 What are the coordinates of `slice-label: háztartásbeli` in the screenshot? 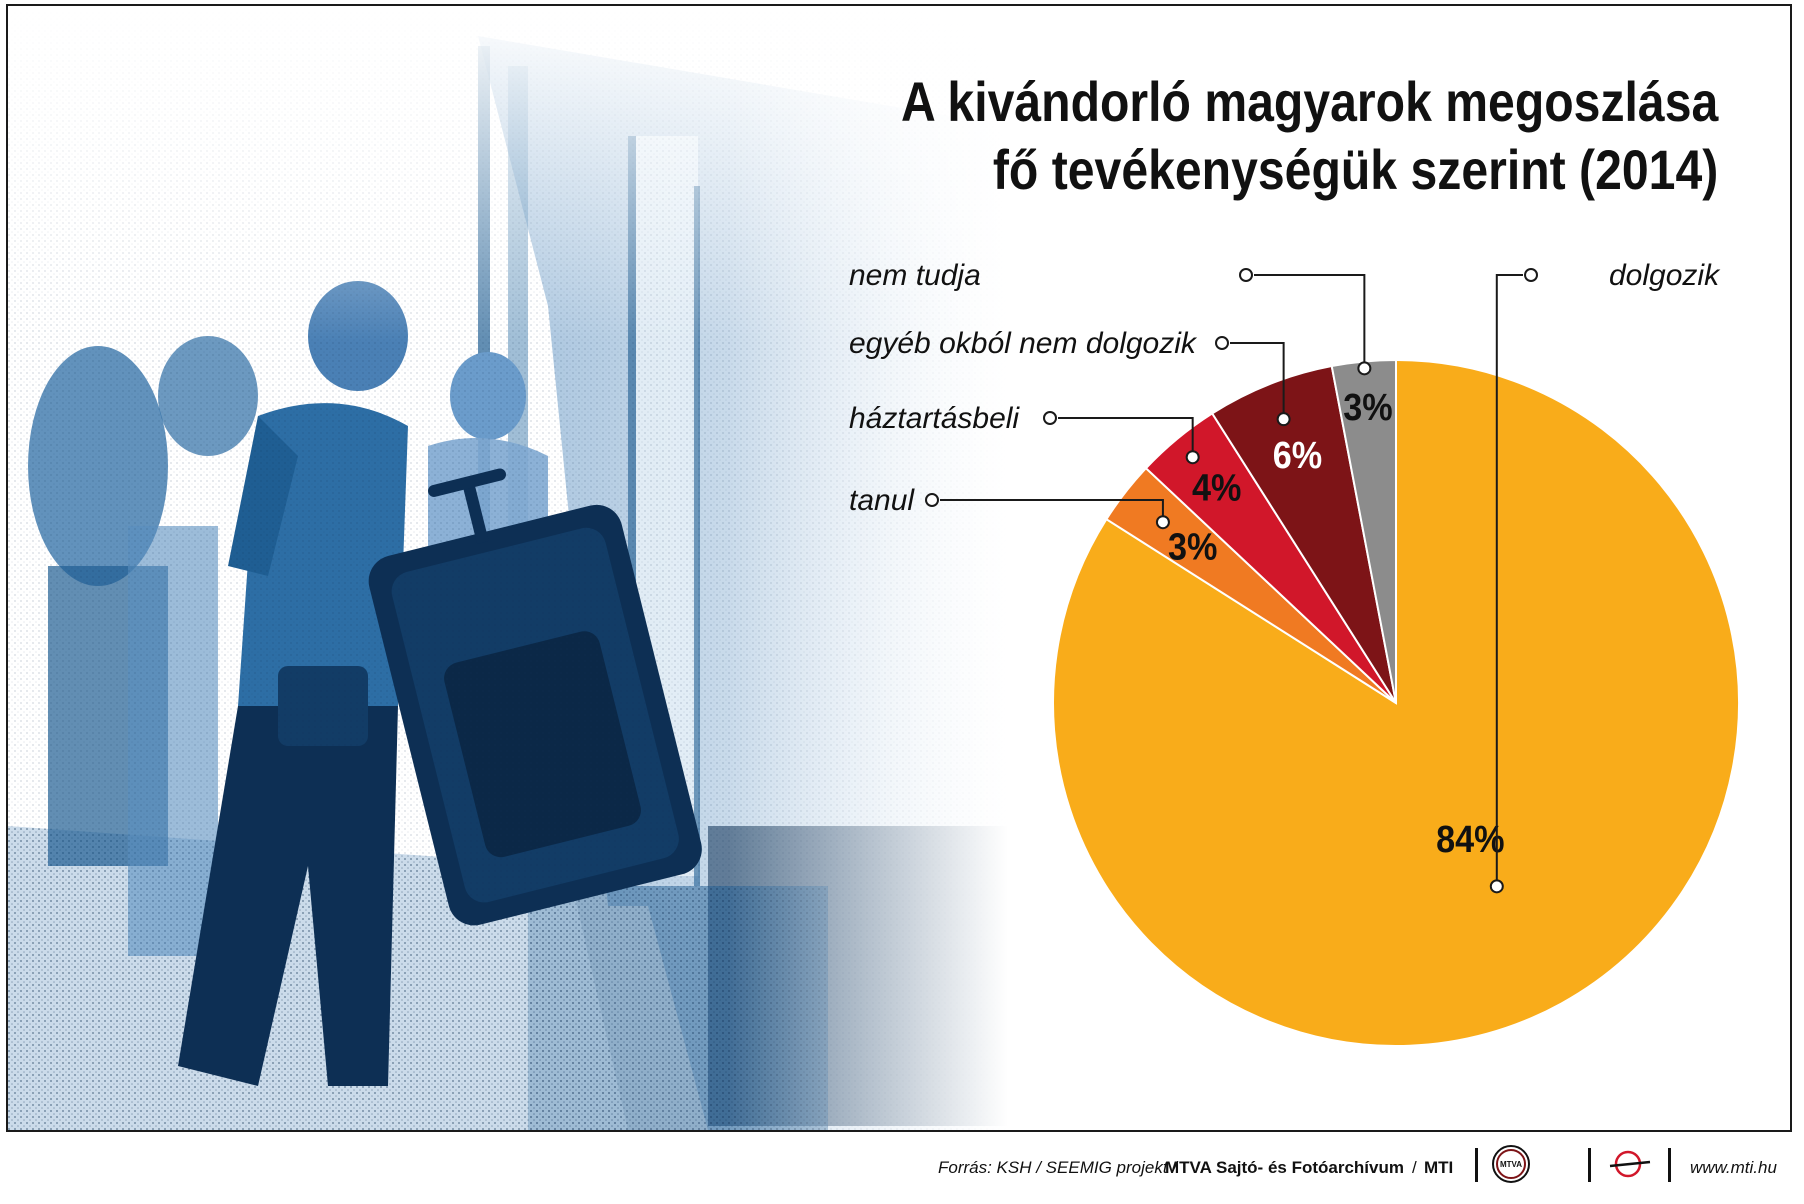 It's located at (934, 418).